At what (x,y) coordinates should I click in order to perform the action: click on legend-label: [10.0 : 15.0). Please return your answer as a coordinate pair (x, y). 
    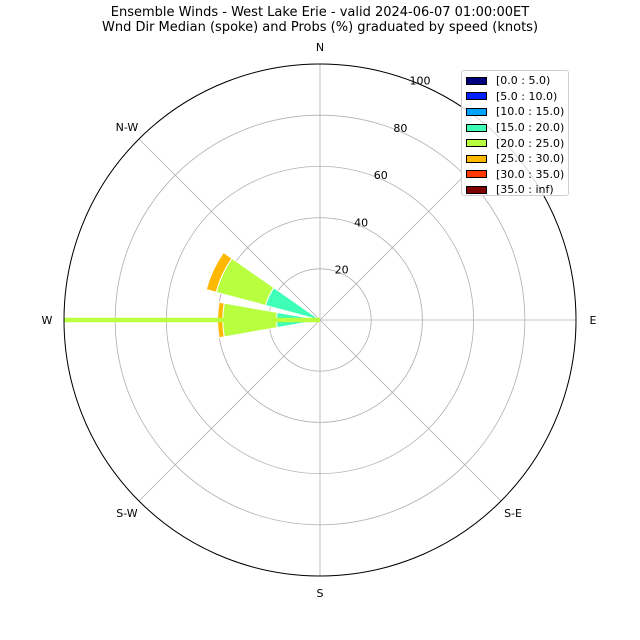
    Looking at the image, I should click on (530, 112).